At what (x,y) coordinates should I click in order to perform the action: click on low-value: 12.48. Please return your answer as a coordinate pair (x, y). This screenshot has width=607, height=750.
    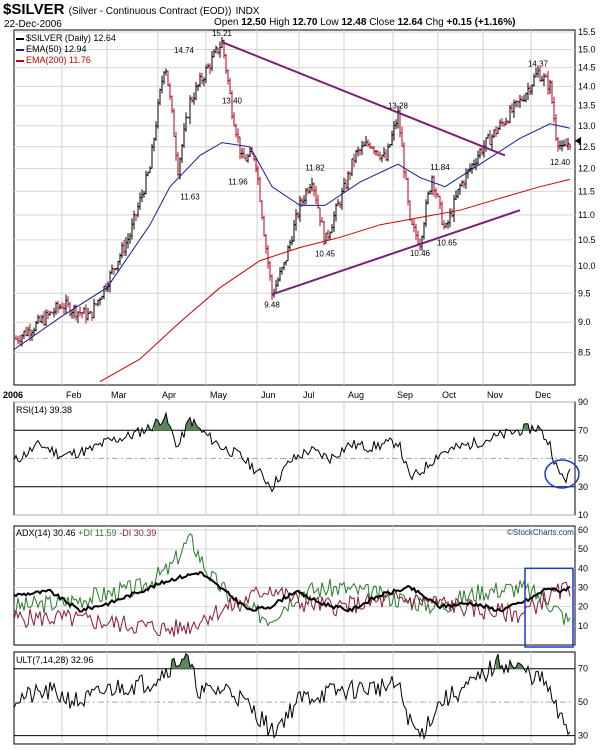
    Looking at the image, I should click on (354, 22).